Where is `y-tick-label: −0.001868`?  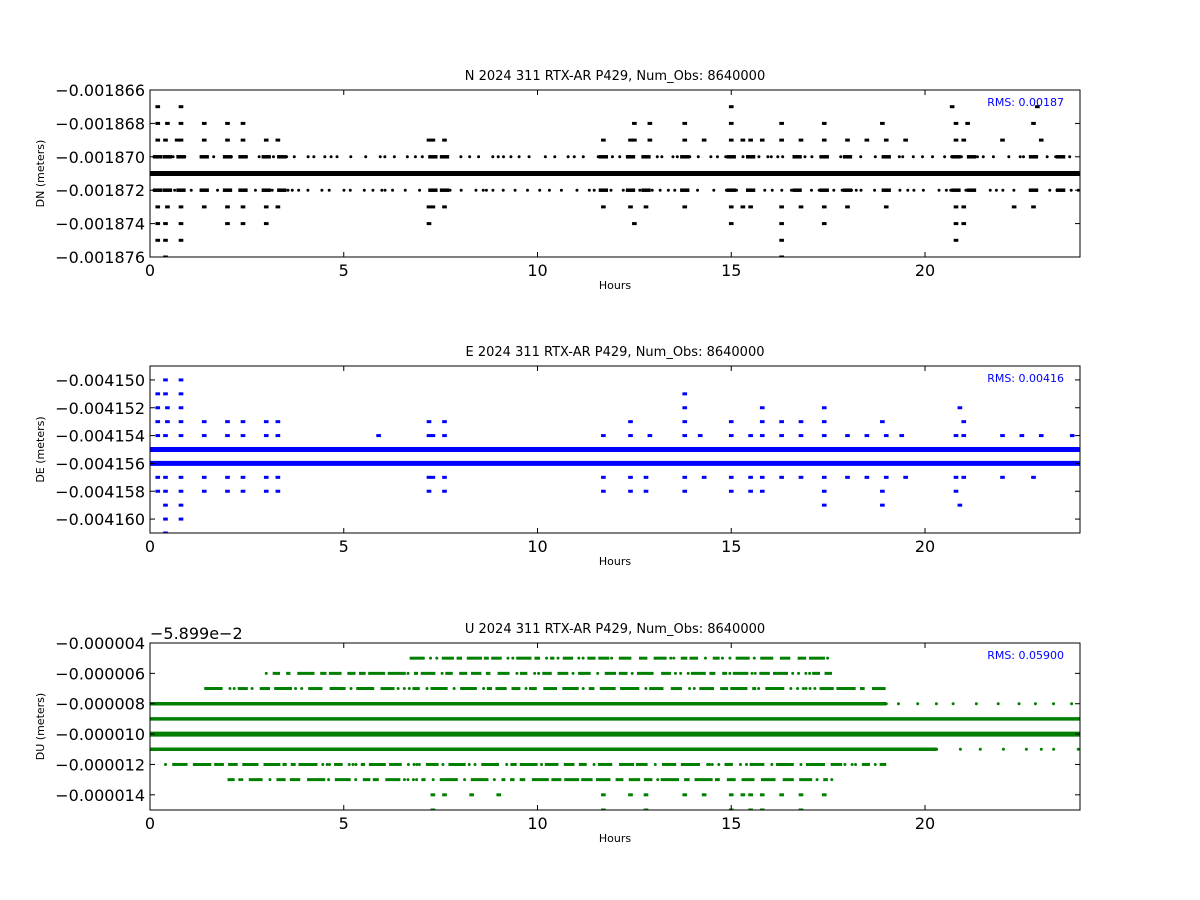
y-tick-label: −0.001868 is located at coordinates (100, 123).